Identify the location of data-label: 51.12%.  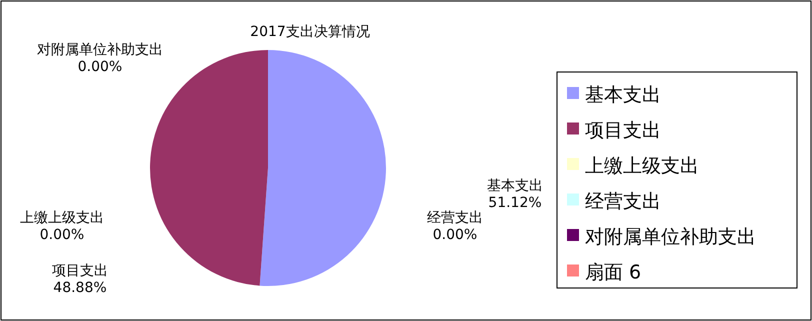
(515, 203).